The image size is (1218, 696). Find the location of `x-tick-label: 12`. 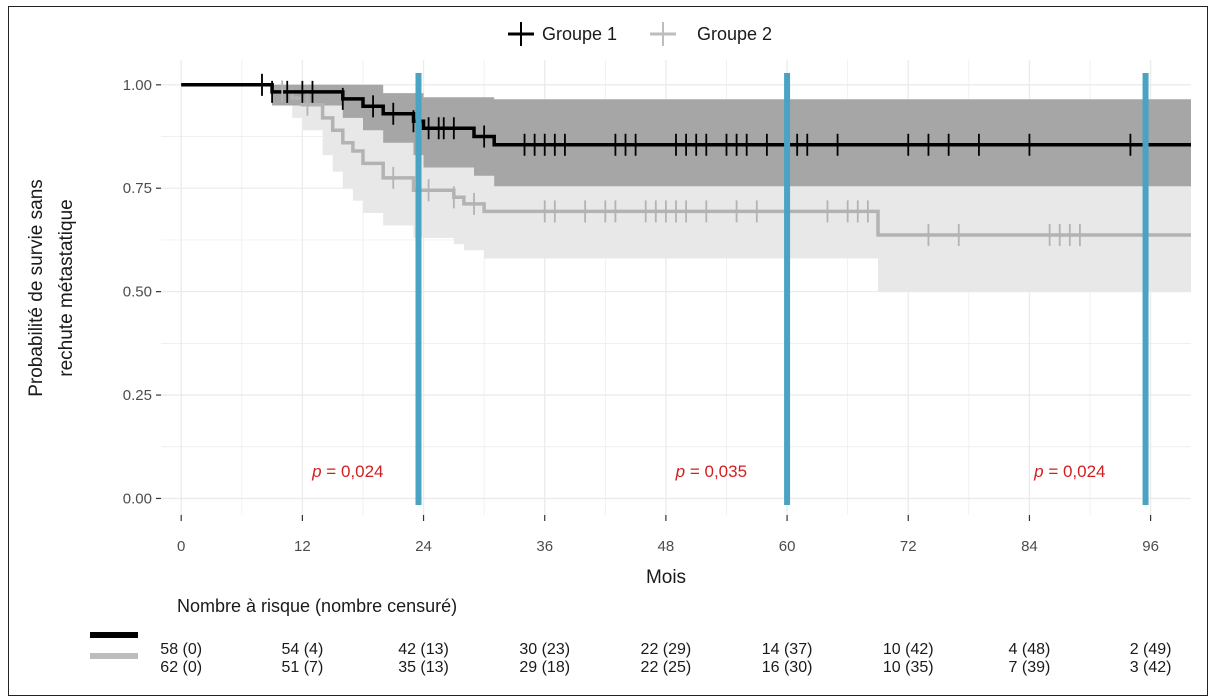

x-tick-label: 12 is located at coordinates (302, 546).